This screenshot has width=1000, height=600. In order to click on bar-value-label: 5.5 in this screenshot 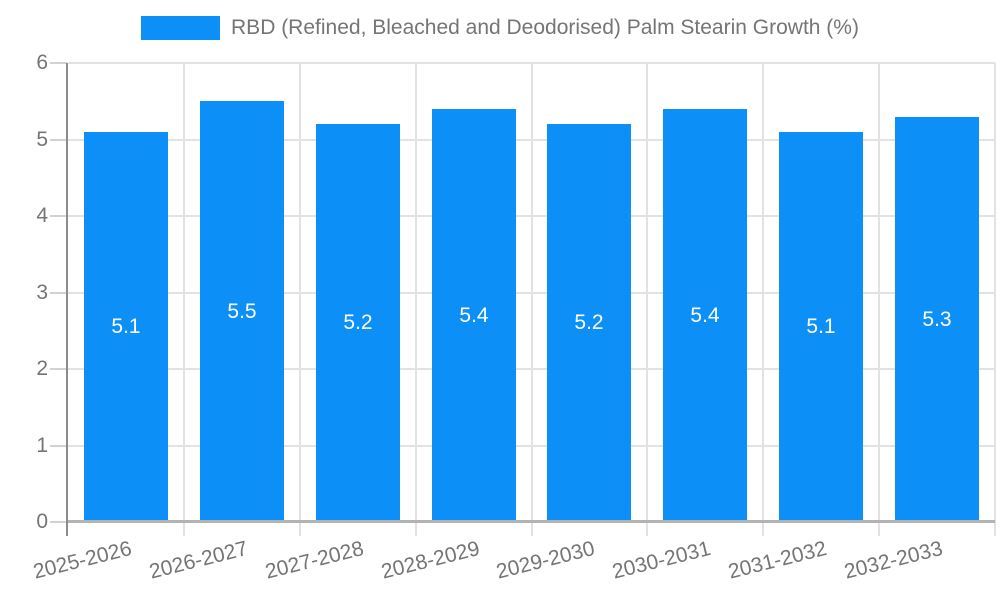, I will do `click(242, 311)`.